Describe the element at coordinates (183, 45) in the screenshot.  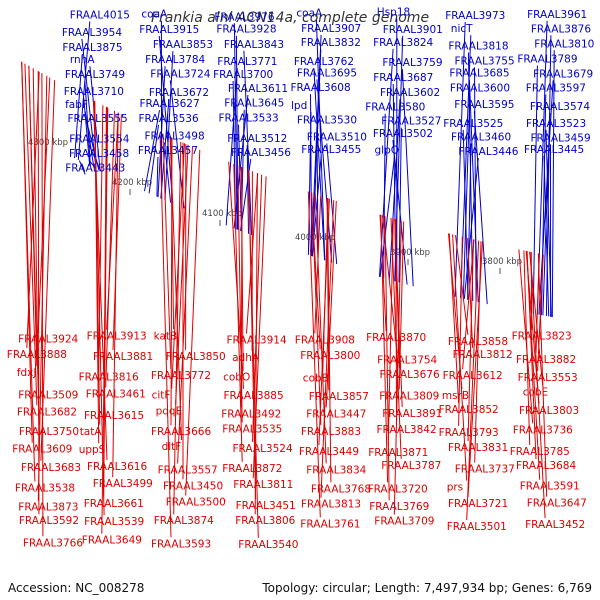
I see `gene-label: FRAAL3853` at that location.